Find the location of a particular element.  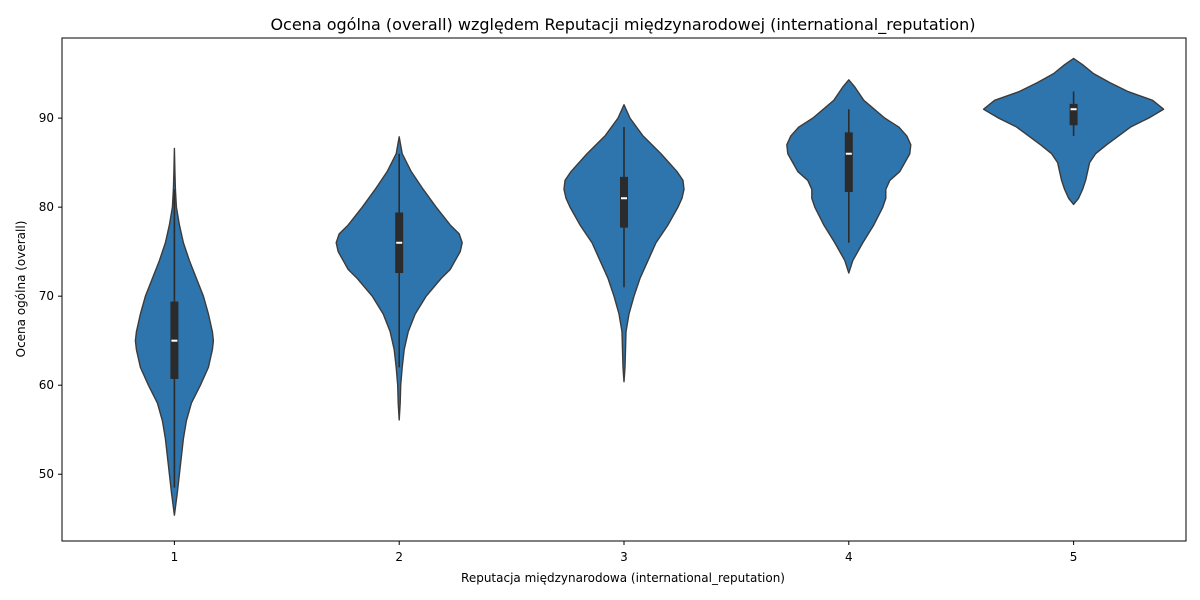

x-tick-label-1: 1 is located at coordinates (175, 557).